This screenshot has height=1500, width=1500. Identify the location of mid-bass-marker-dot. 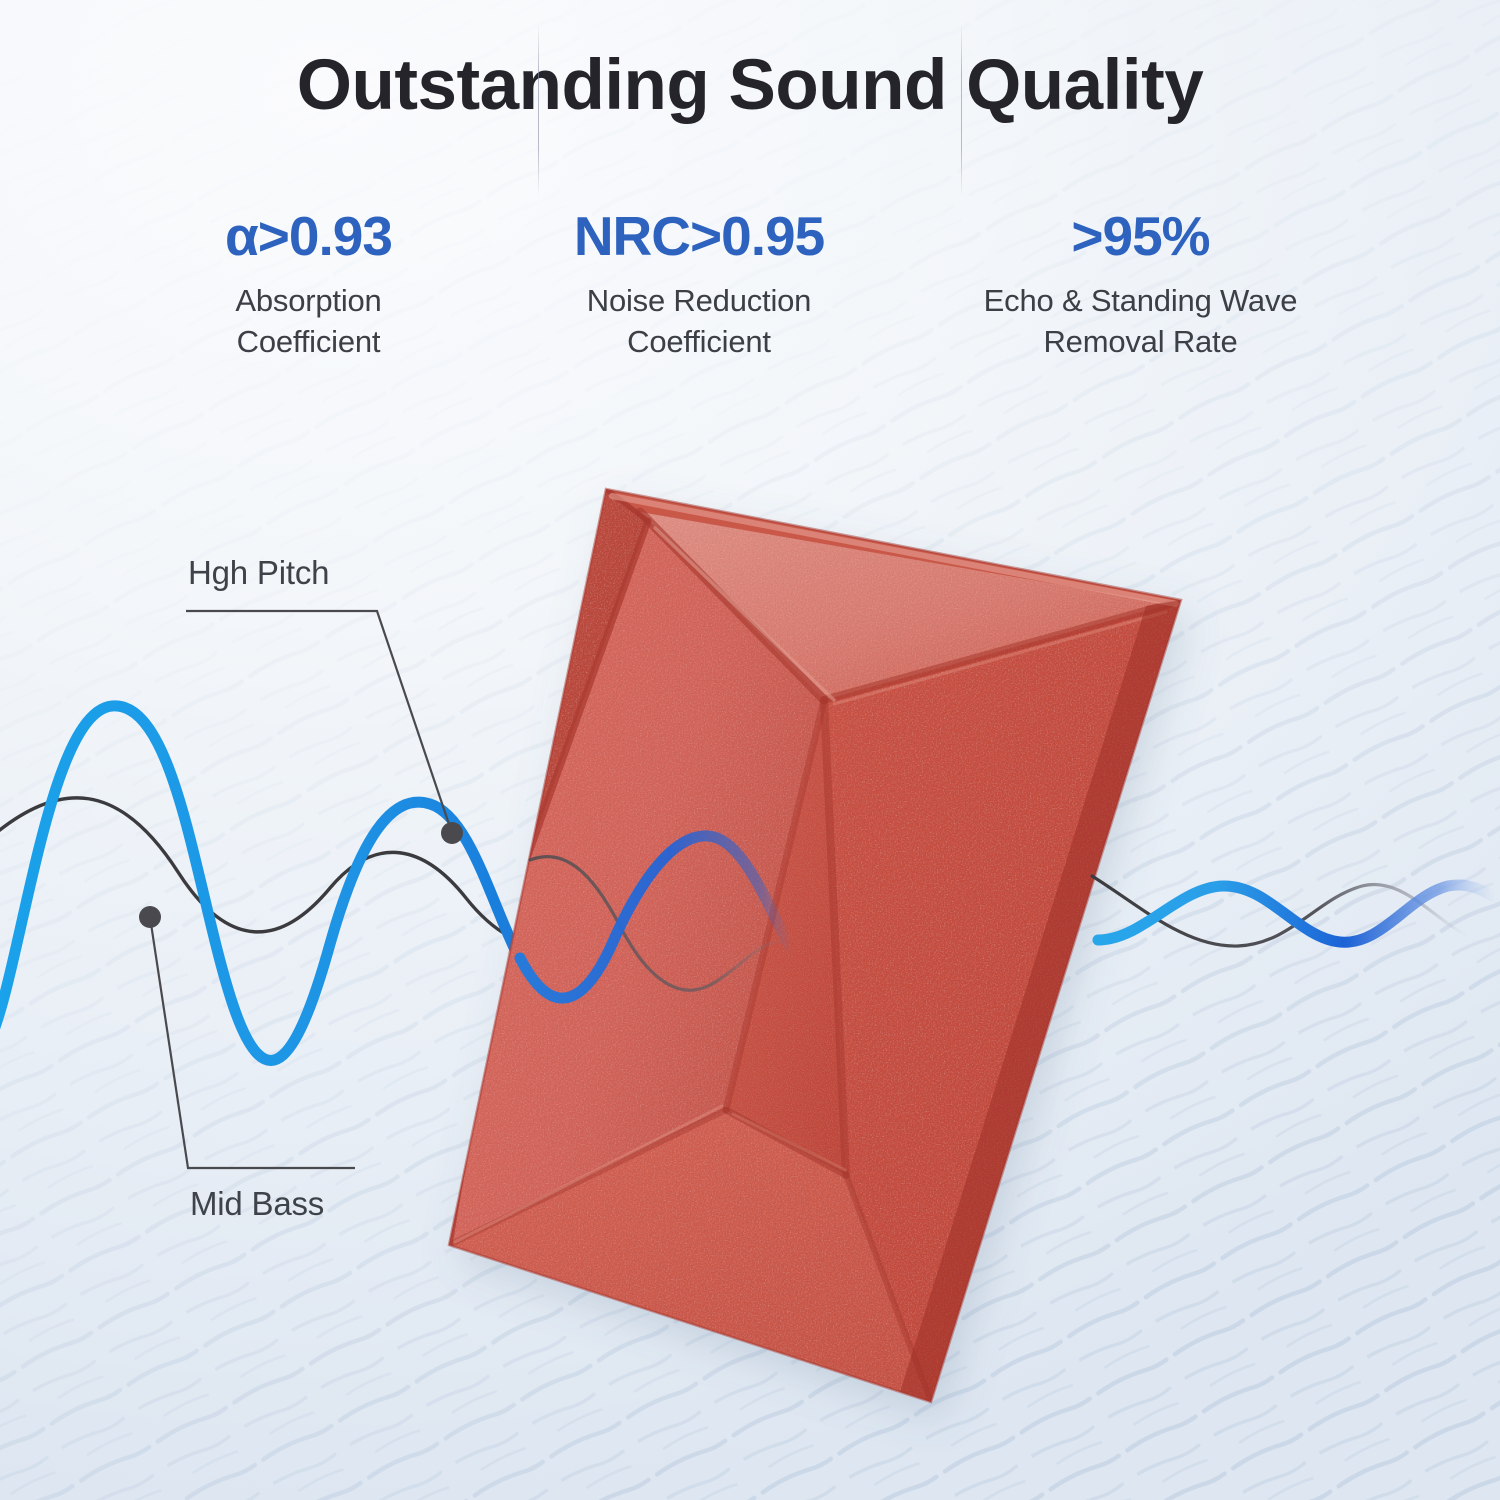
(150, 917).